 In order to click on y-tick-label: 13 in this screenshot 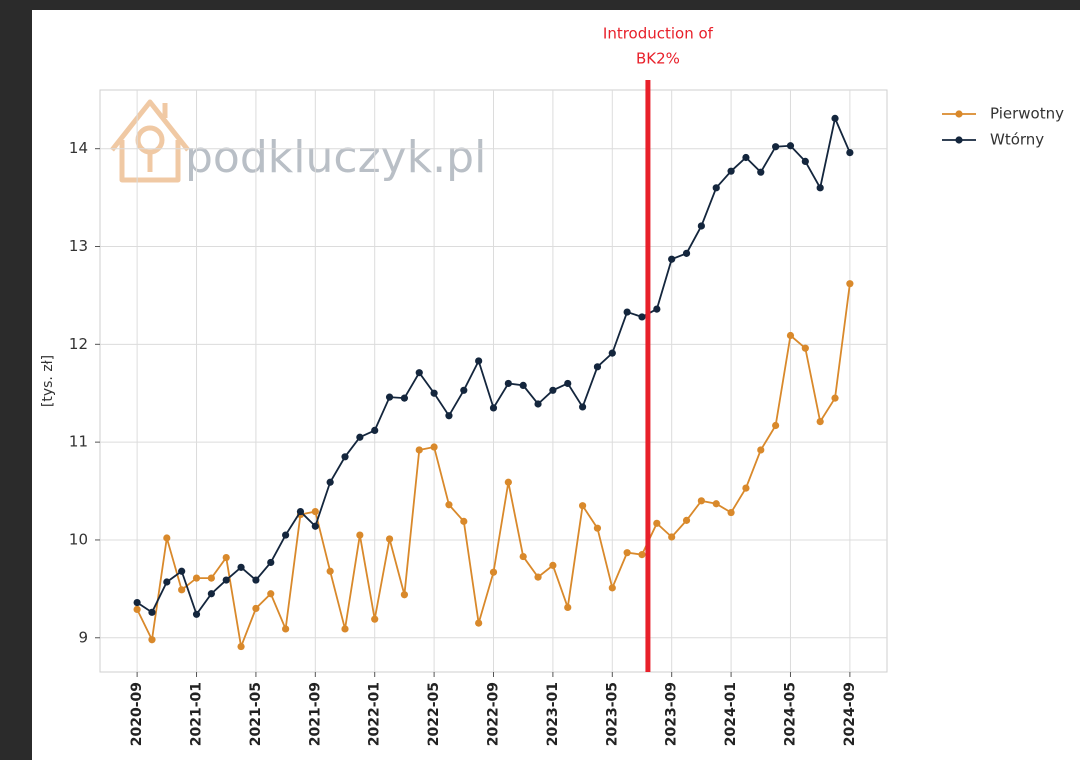, I will do `click(78, 246)`.